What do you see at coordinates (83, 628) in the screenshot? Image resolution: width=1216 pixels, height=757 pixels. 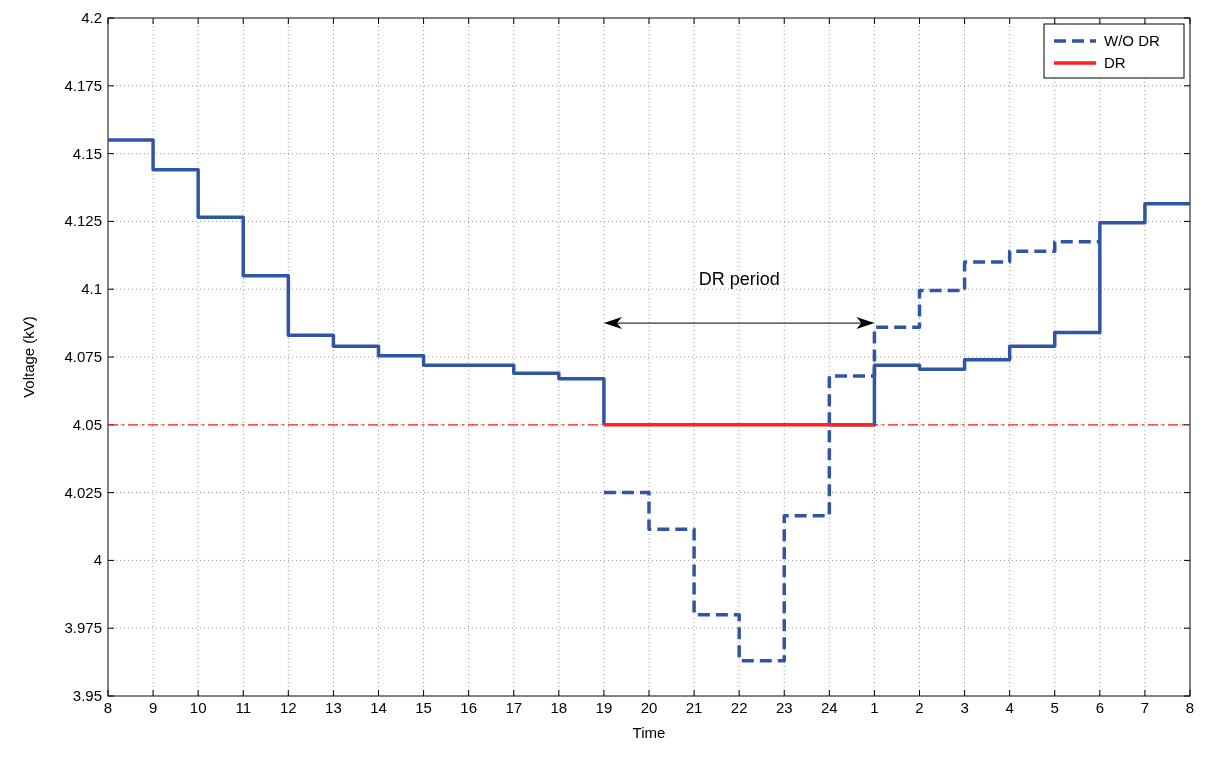 I see `y-tick-label: 3.975` at bounding box center [83, 628].